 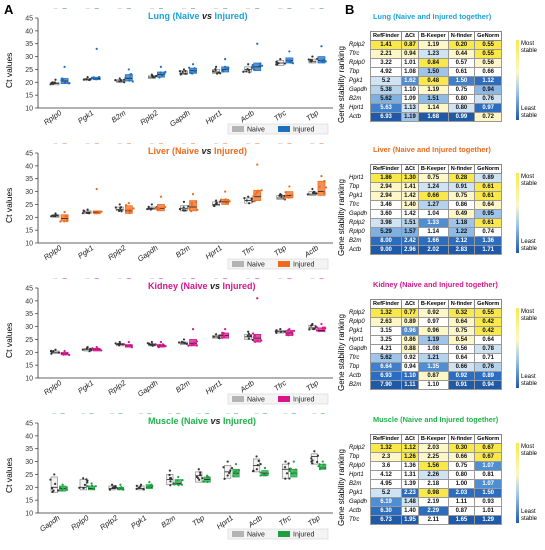 I want to click on table-cell: 0.61, so click(x=488, y=187).